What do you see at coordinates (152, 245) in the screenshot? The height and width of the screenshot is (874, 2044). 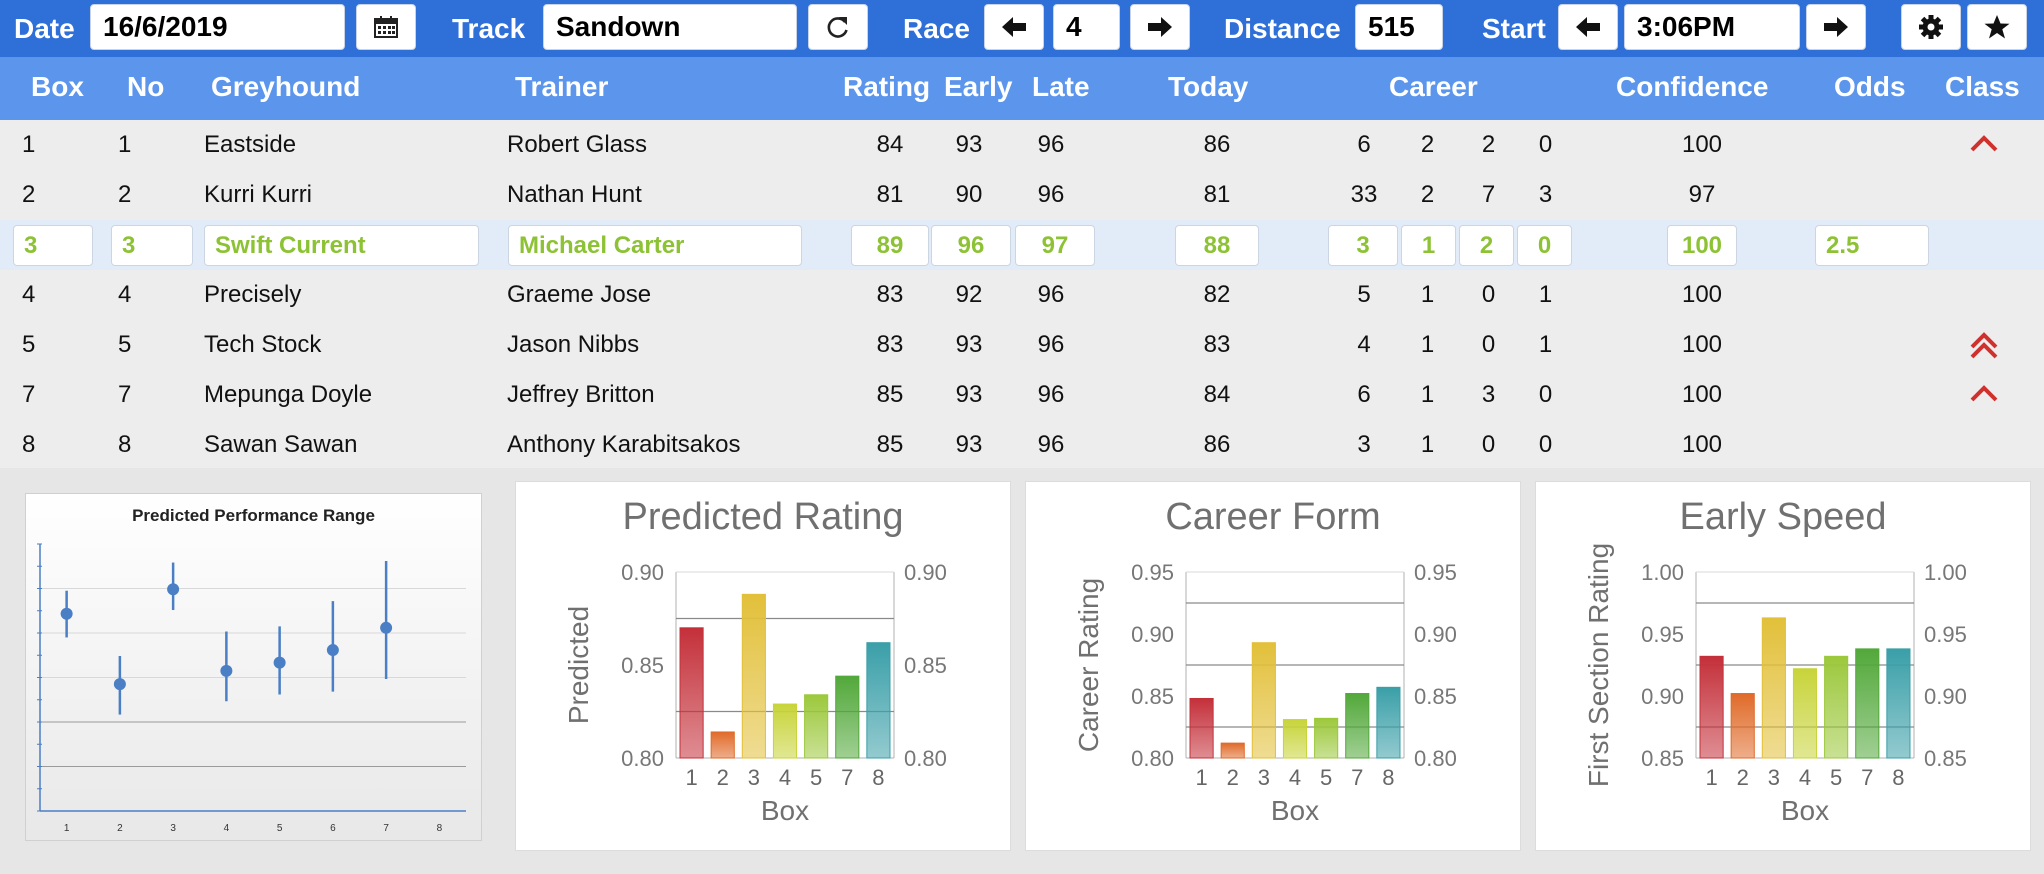 I see `cell-no: 3` at bounding box center [152, 245].